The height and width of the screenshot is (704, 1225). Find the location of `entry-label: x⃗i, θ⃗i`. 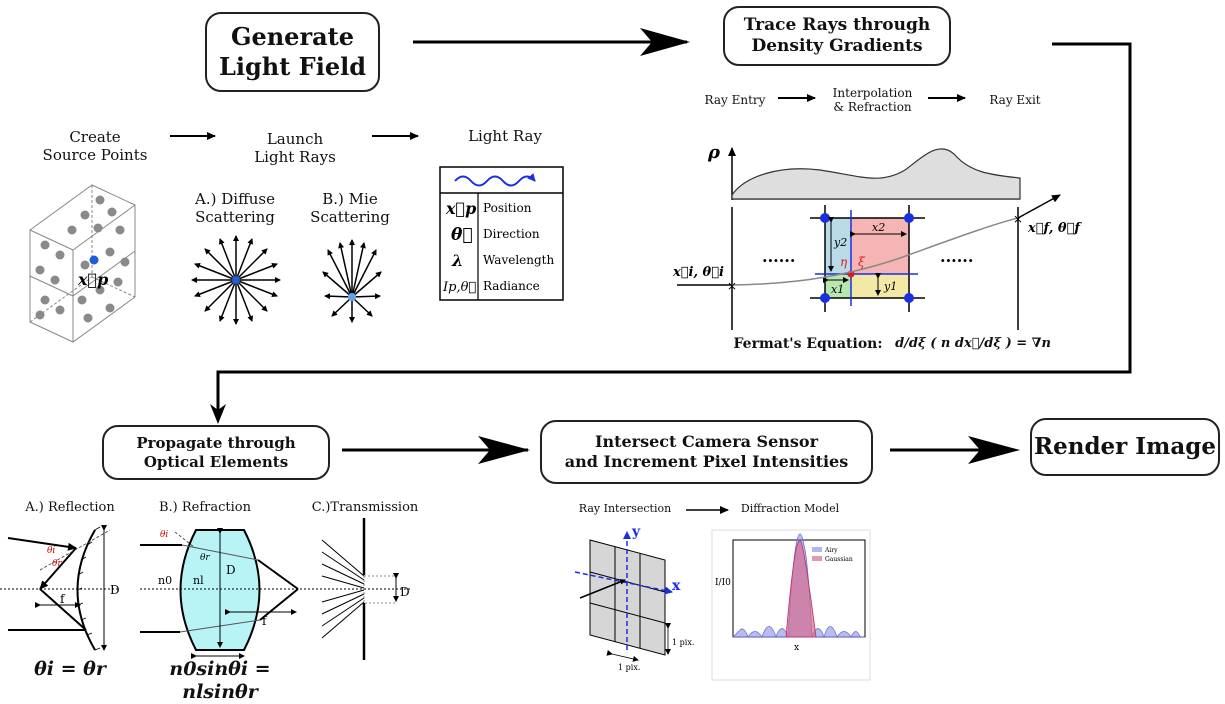

entry-label: x⃗i, θ⃗i is located at coordinates (698, 272).